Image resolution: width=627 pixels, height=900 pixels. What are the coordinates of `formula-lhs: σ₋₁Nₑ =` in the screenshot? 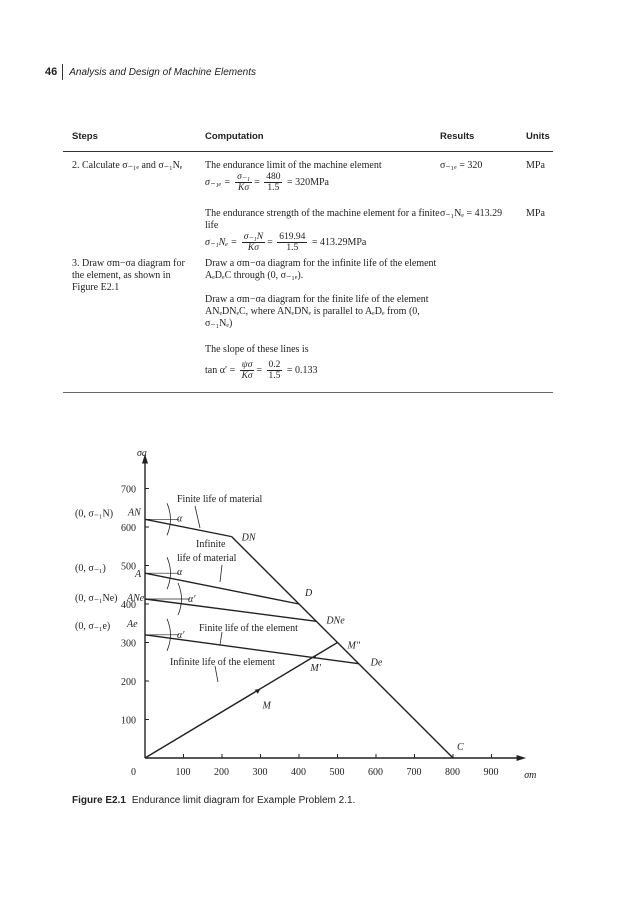 It's located at (221, 242).